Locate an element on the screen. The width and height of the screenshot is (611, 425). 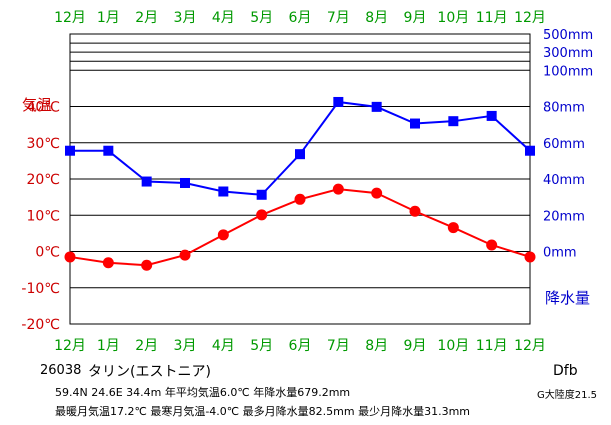
month-label-top: 5月 is located at coordinates (261, 18).